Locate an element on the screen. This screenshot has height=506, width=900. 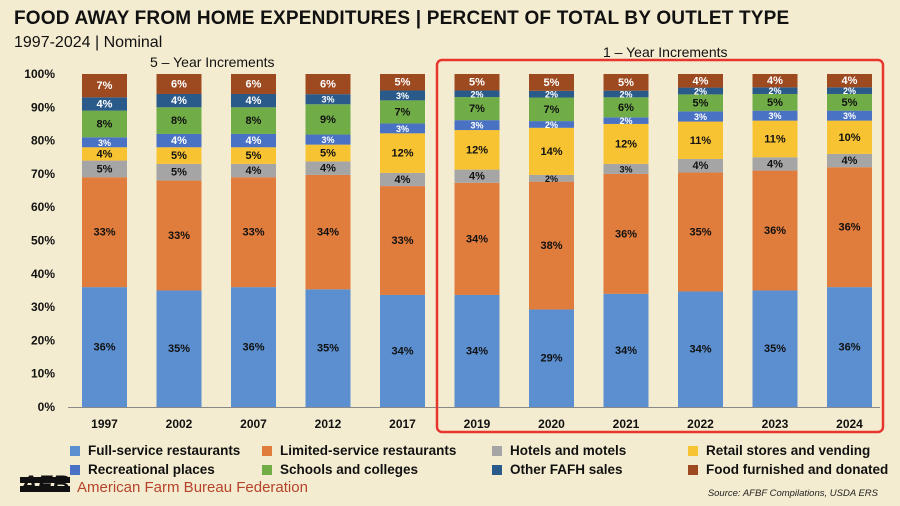
data-label-2012-s7: 6% is located at coordinates (328, 85).